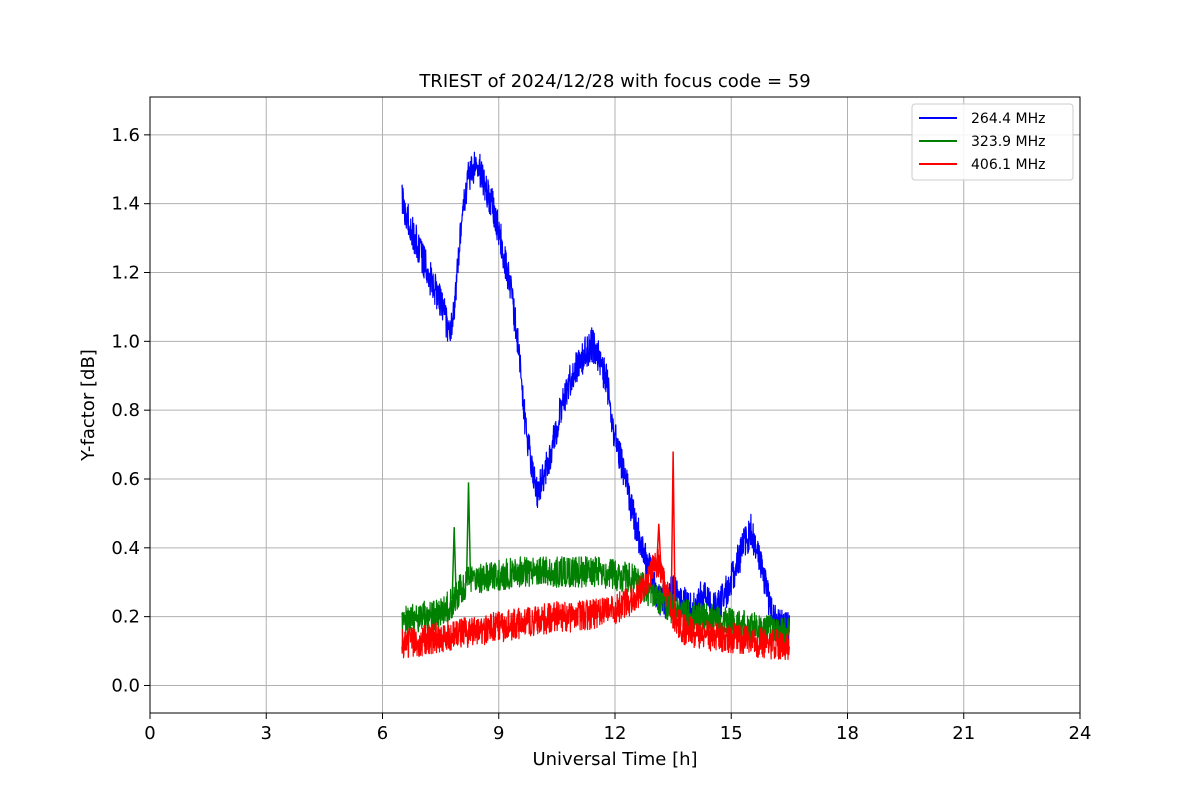  Describe the element at coordinates (1080, 733) in the screenshot. I see `x-tick-label: 24` at that location.